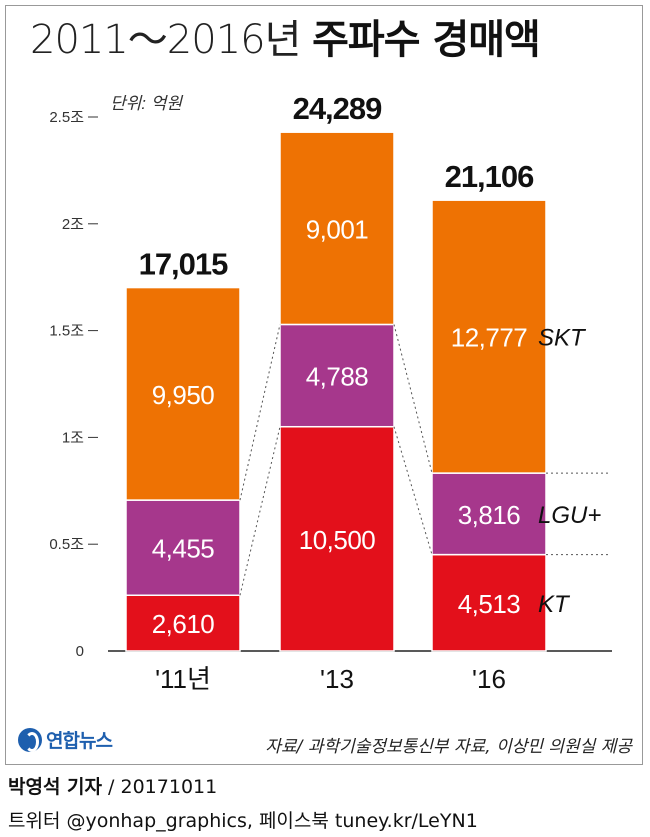 This screenshot has width=650, height=837. Describe the element at coordinates (73, 437) in the screenshot. I see `y-tick-label: 1조` at that location.